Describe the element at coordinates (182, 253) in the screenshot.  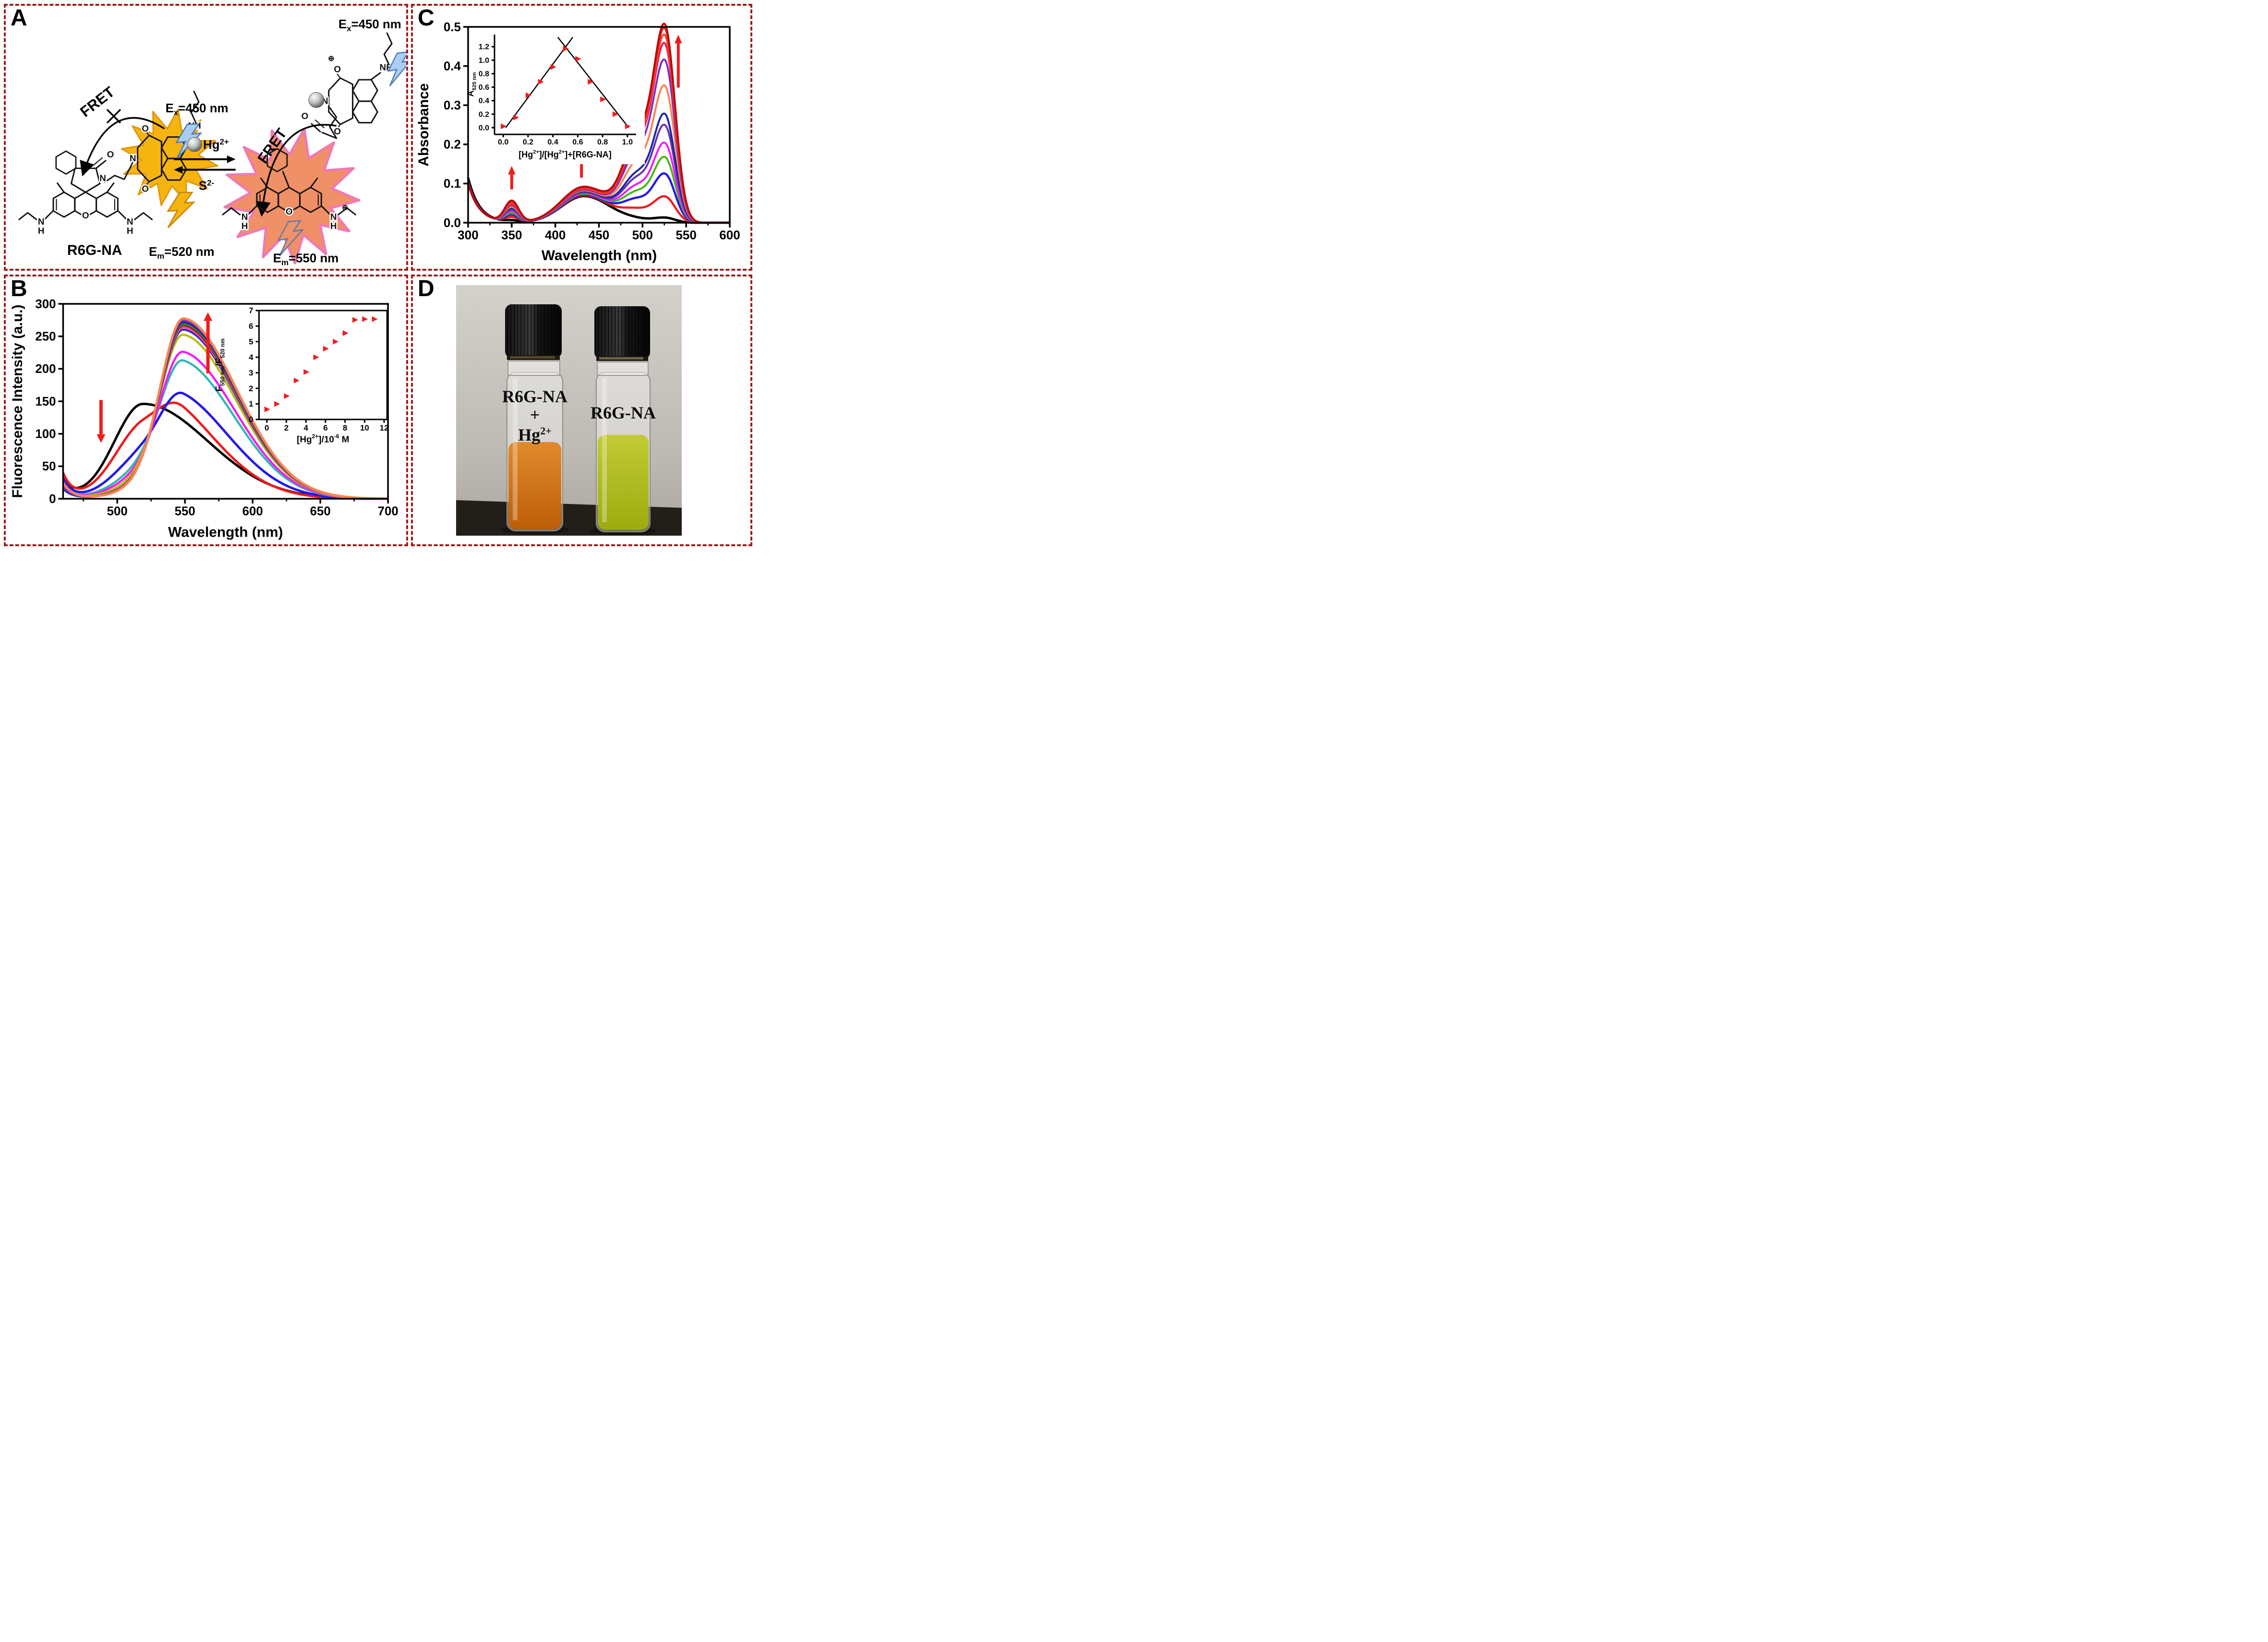
I see `emission-label-520: Em=520 nm` at that location.